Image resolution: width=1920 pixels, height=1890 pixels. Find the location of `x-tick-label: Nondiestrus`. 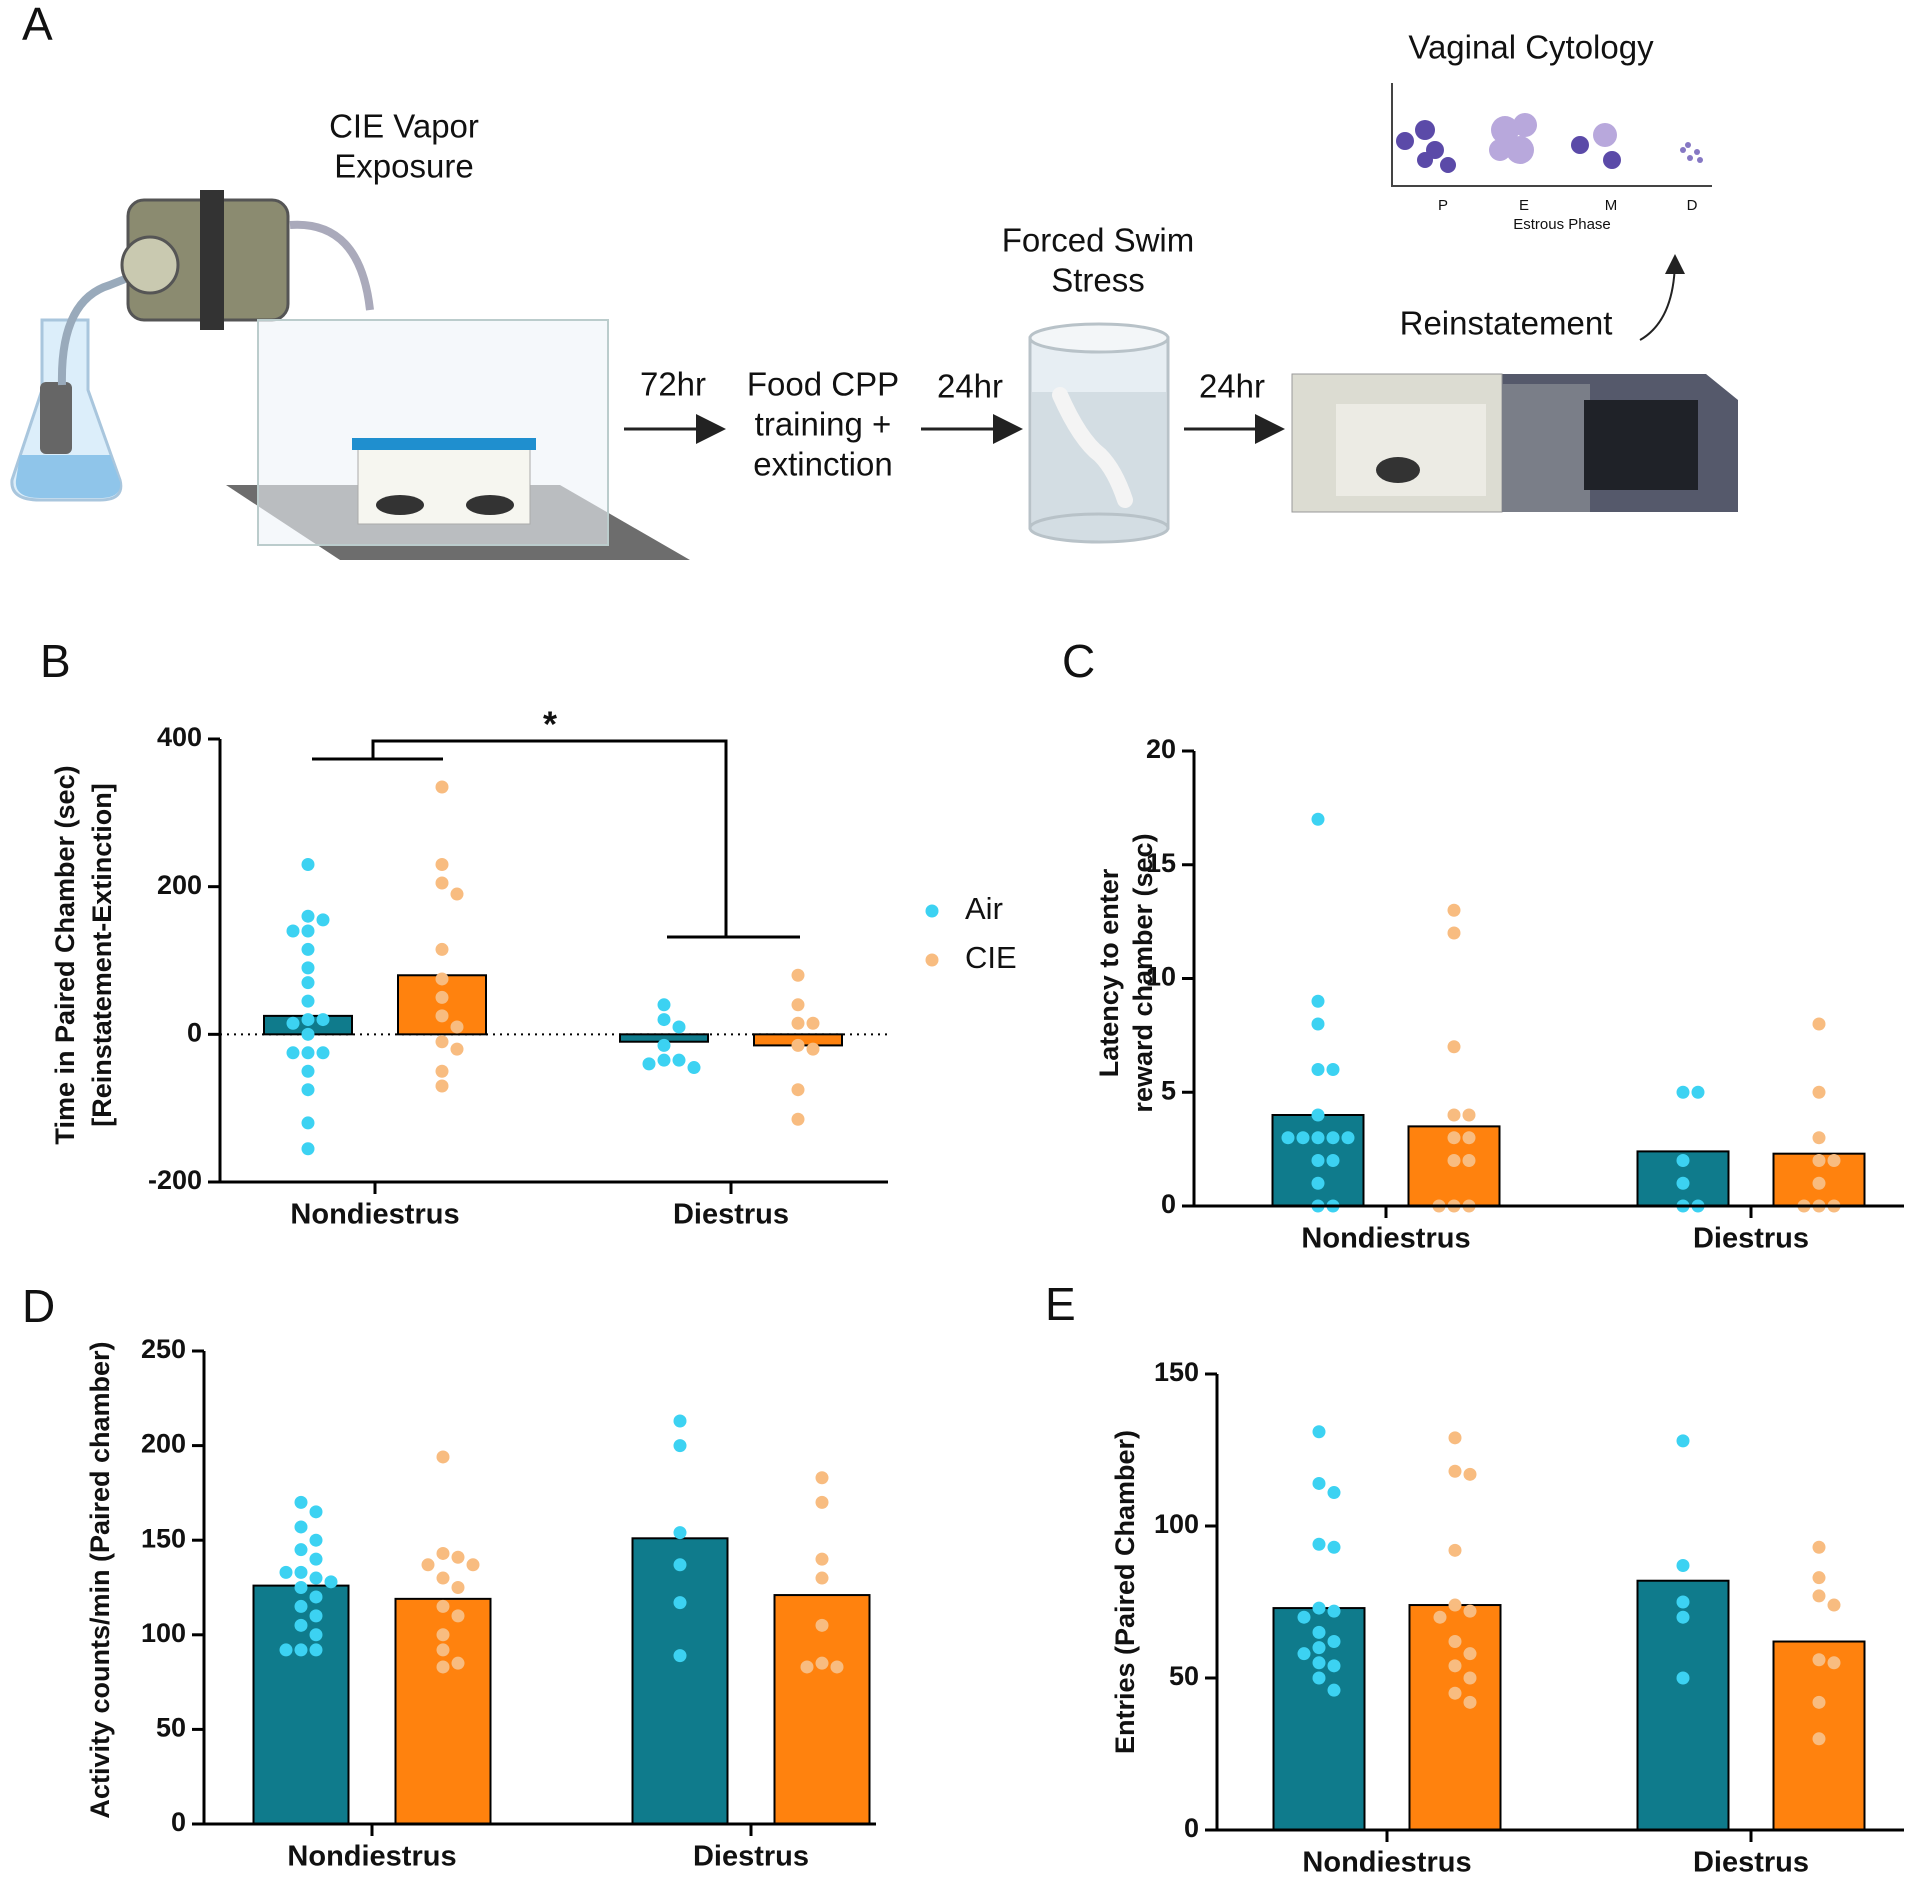

x-tick-label: Nondiestrus is located at coordinates (1385, 1239).